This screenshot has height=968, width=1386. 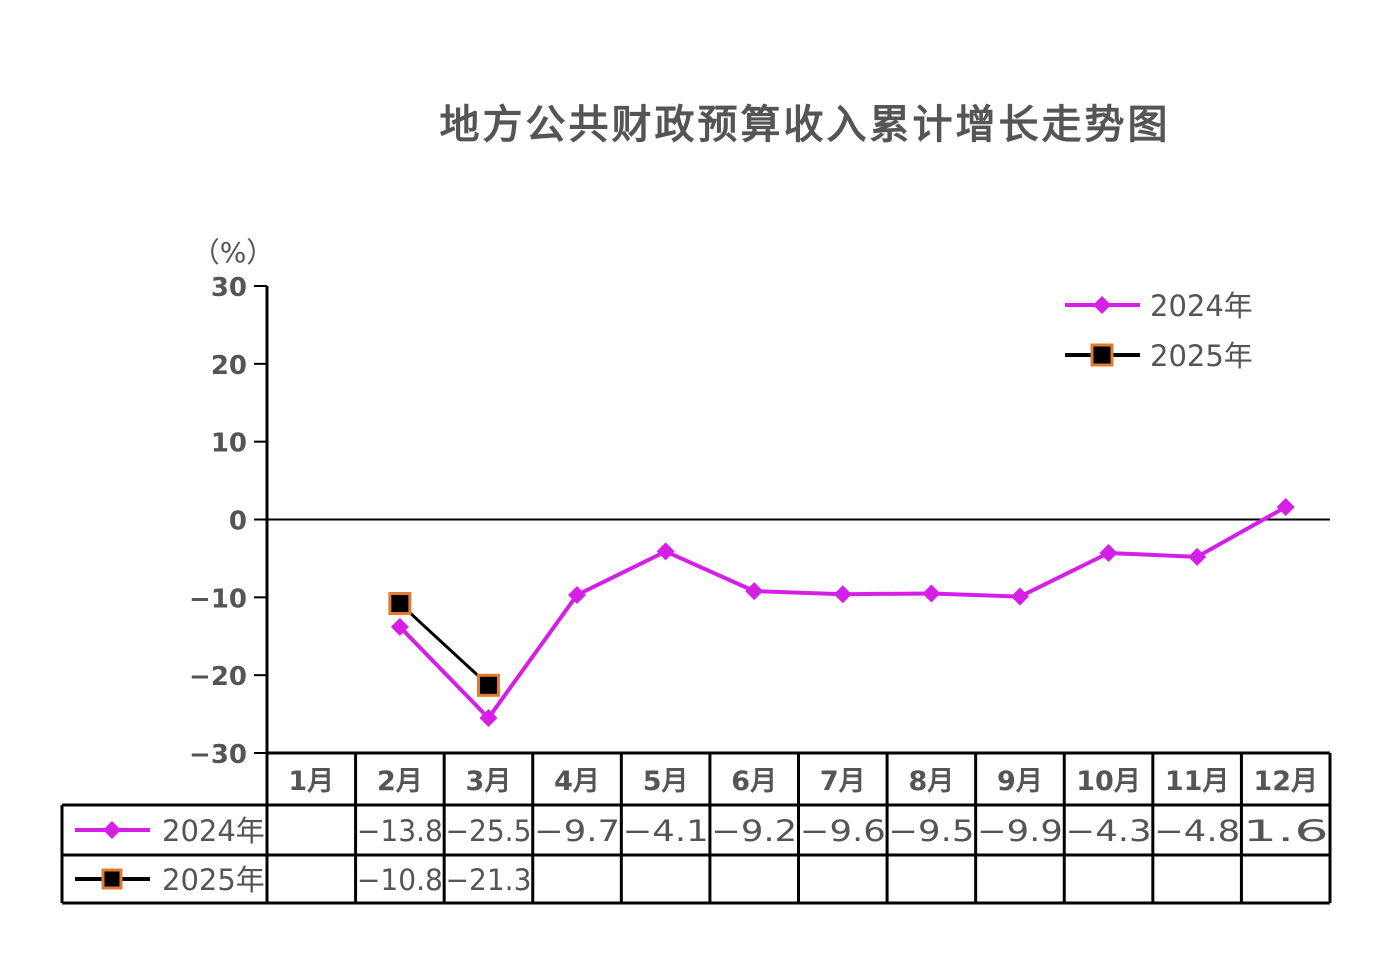 I want to click on x-tick-label: 8月, so click(x=931, y=781).